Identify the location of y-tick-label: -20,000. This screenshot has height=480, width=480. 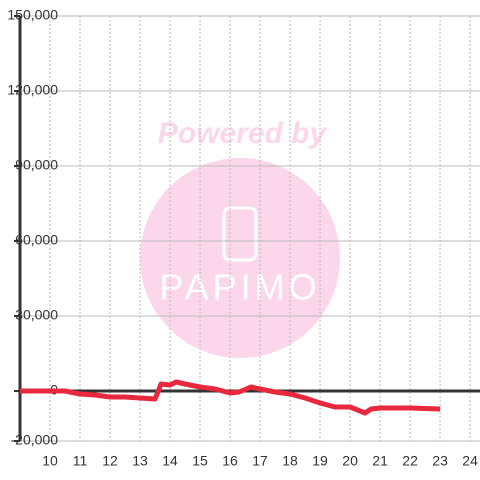
(35, 440).